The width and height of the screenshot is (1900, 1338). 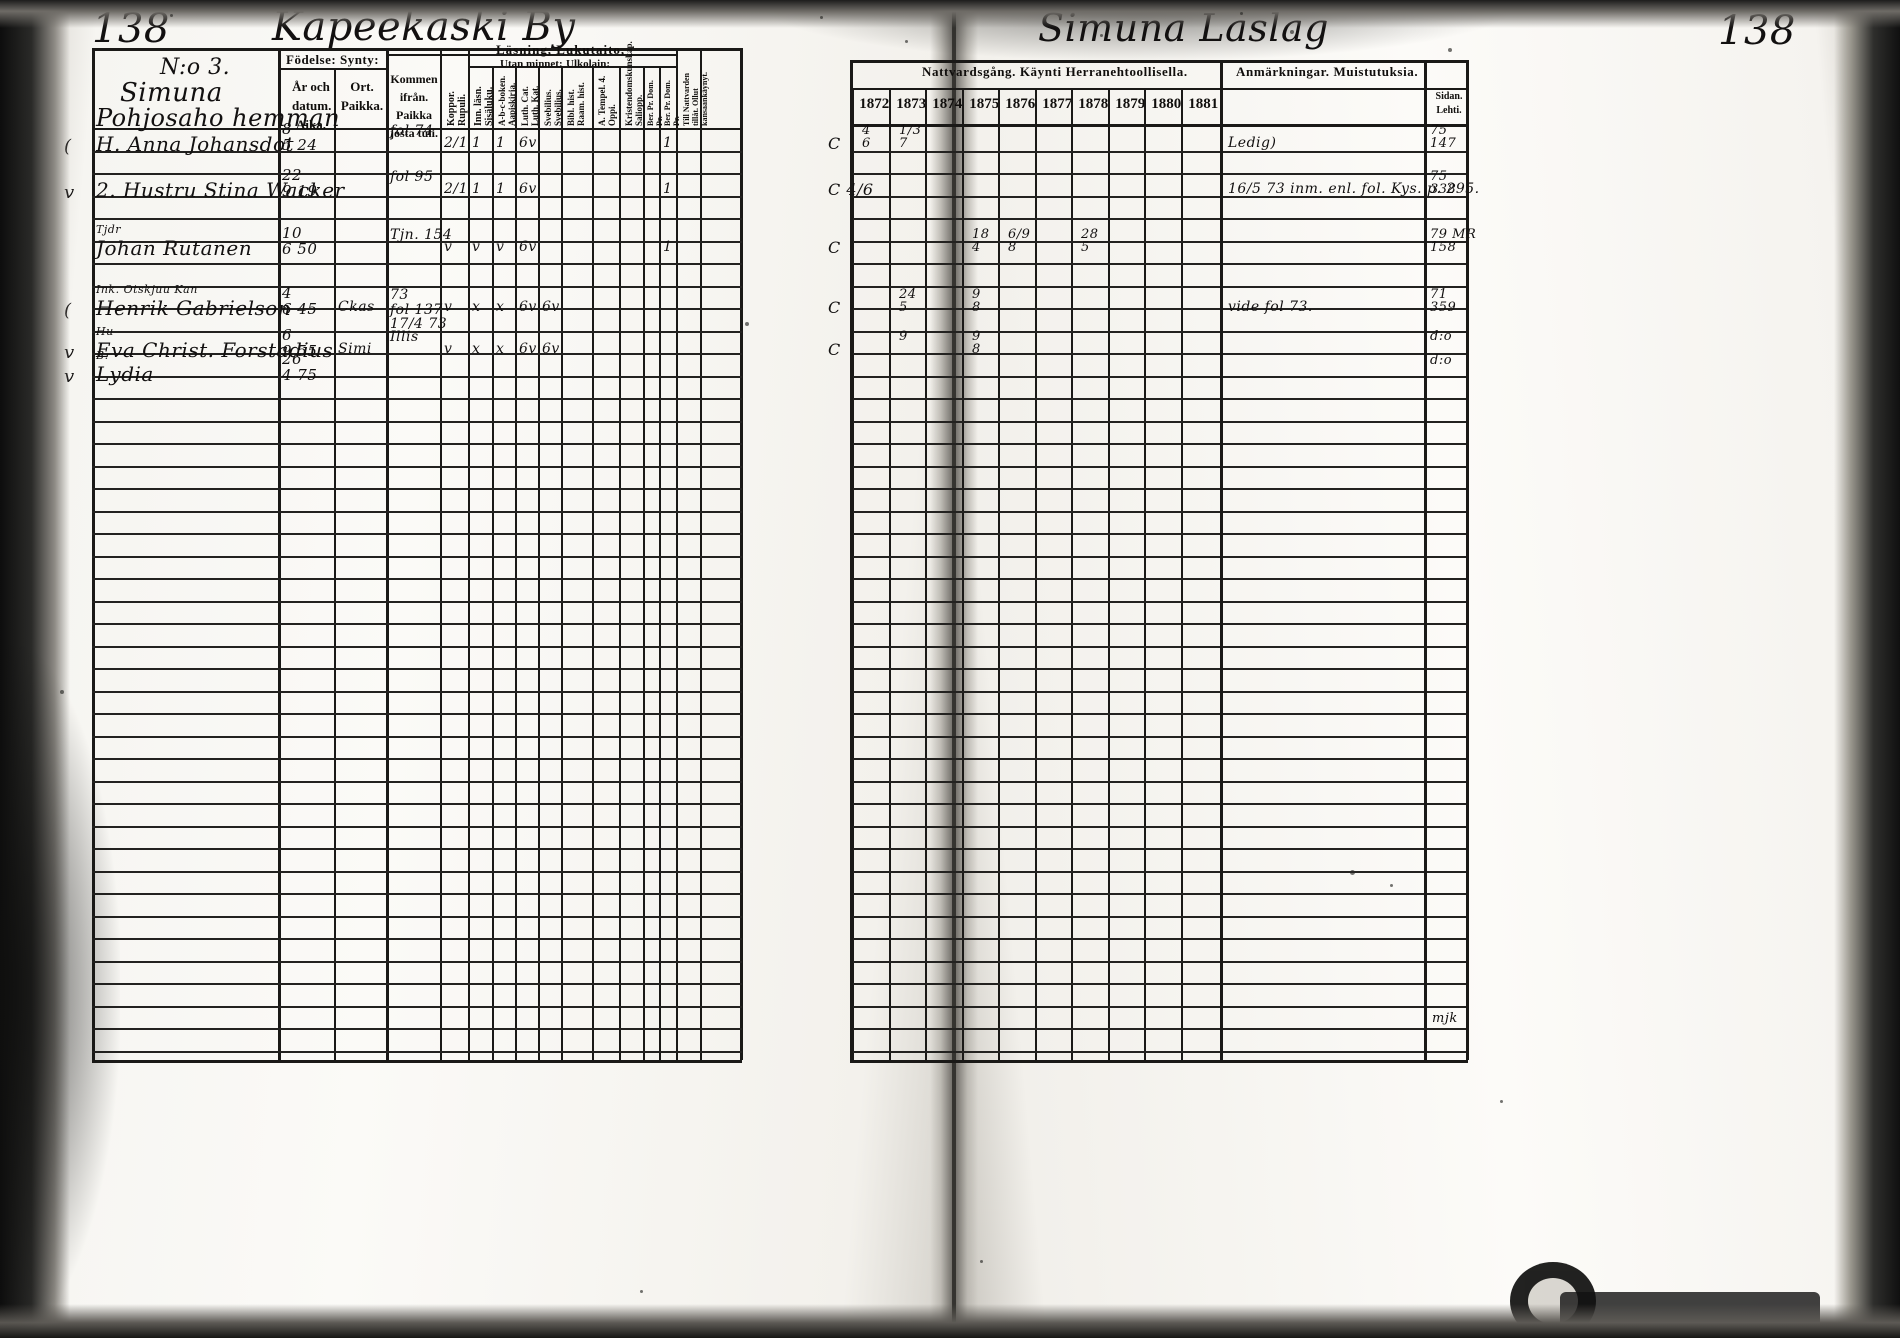 What do you see at coordinates (300, 367) in the screenshot?
I see `birth-date-5: 26 4 75` at bounding box center [300, 367].